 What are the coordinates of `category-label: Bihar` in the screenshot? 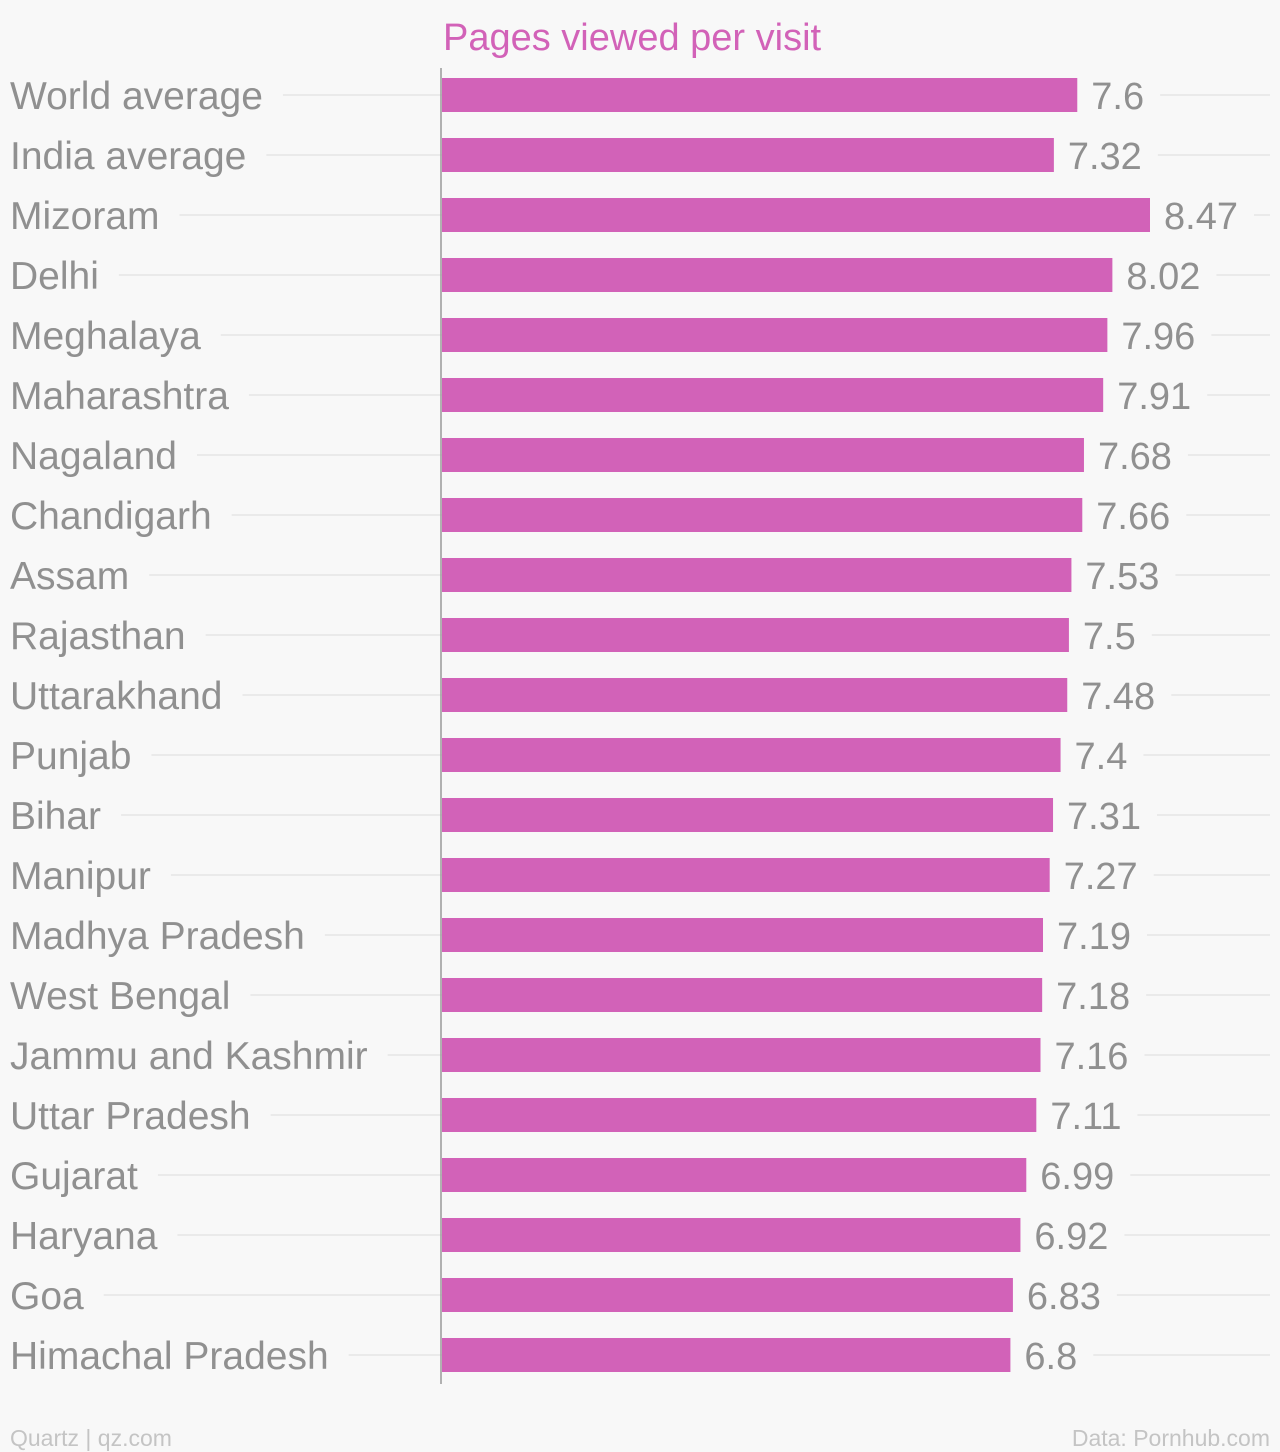 It's located at (55, 816).